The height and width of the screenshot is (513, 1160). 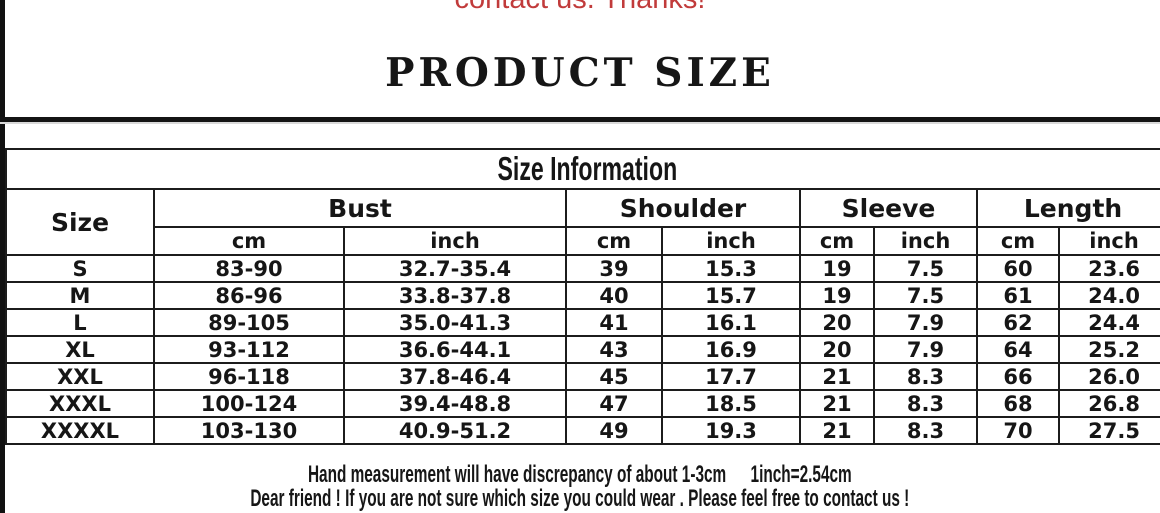 I want to click on shoulder-cm-cell: 49, so click(x=614, y=430).